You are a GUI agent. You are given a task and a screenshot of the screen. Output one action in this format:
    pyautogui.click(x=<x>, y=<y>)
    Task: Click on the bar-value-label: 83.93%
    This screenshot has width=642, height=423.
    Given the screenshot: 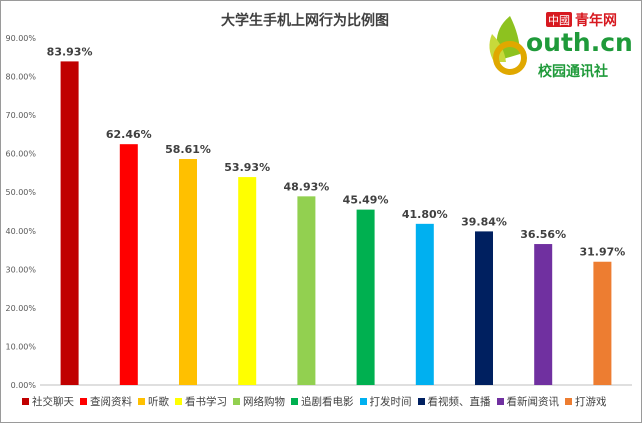 What is the action you would take?
    pyautogui.click(x=70, y=51)
    